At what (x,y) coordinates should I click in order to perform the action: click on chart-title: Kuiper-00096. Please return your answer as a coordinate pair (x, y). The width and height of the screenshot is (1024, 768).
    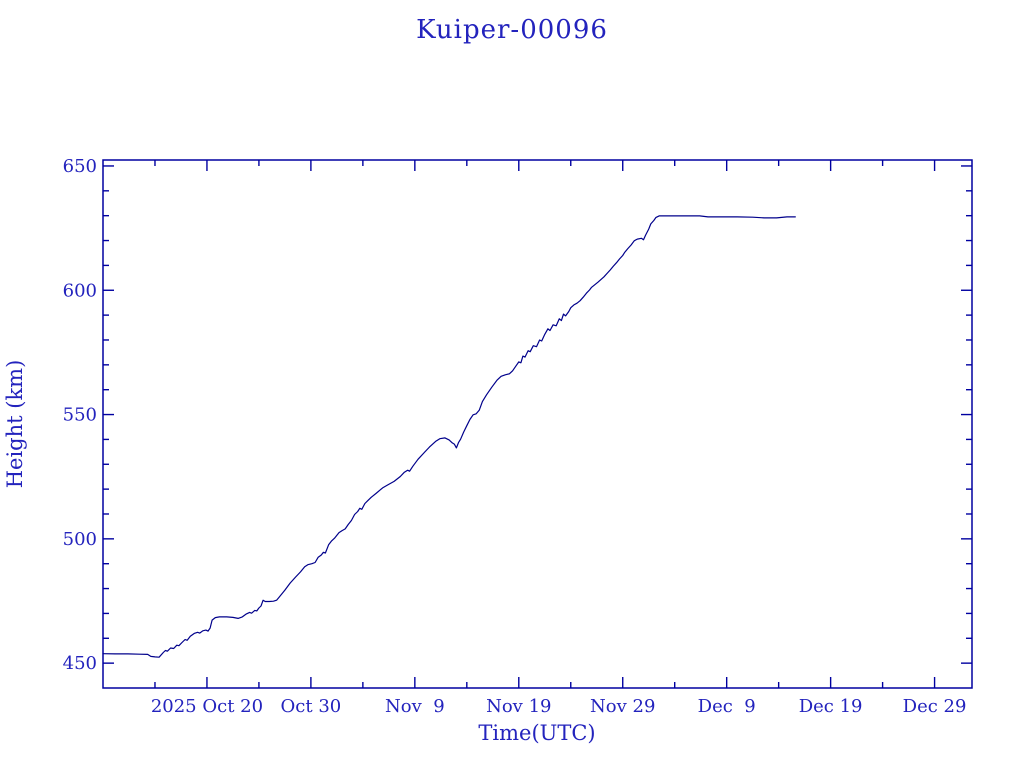
    Looking at the image, I should click on (512, 30).